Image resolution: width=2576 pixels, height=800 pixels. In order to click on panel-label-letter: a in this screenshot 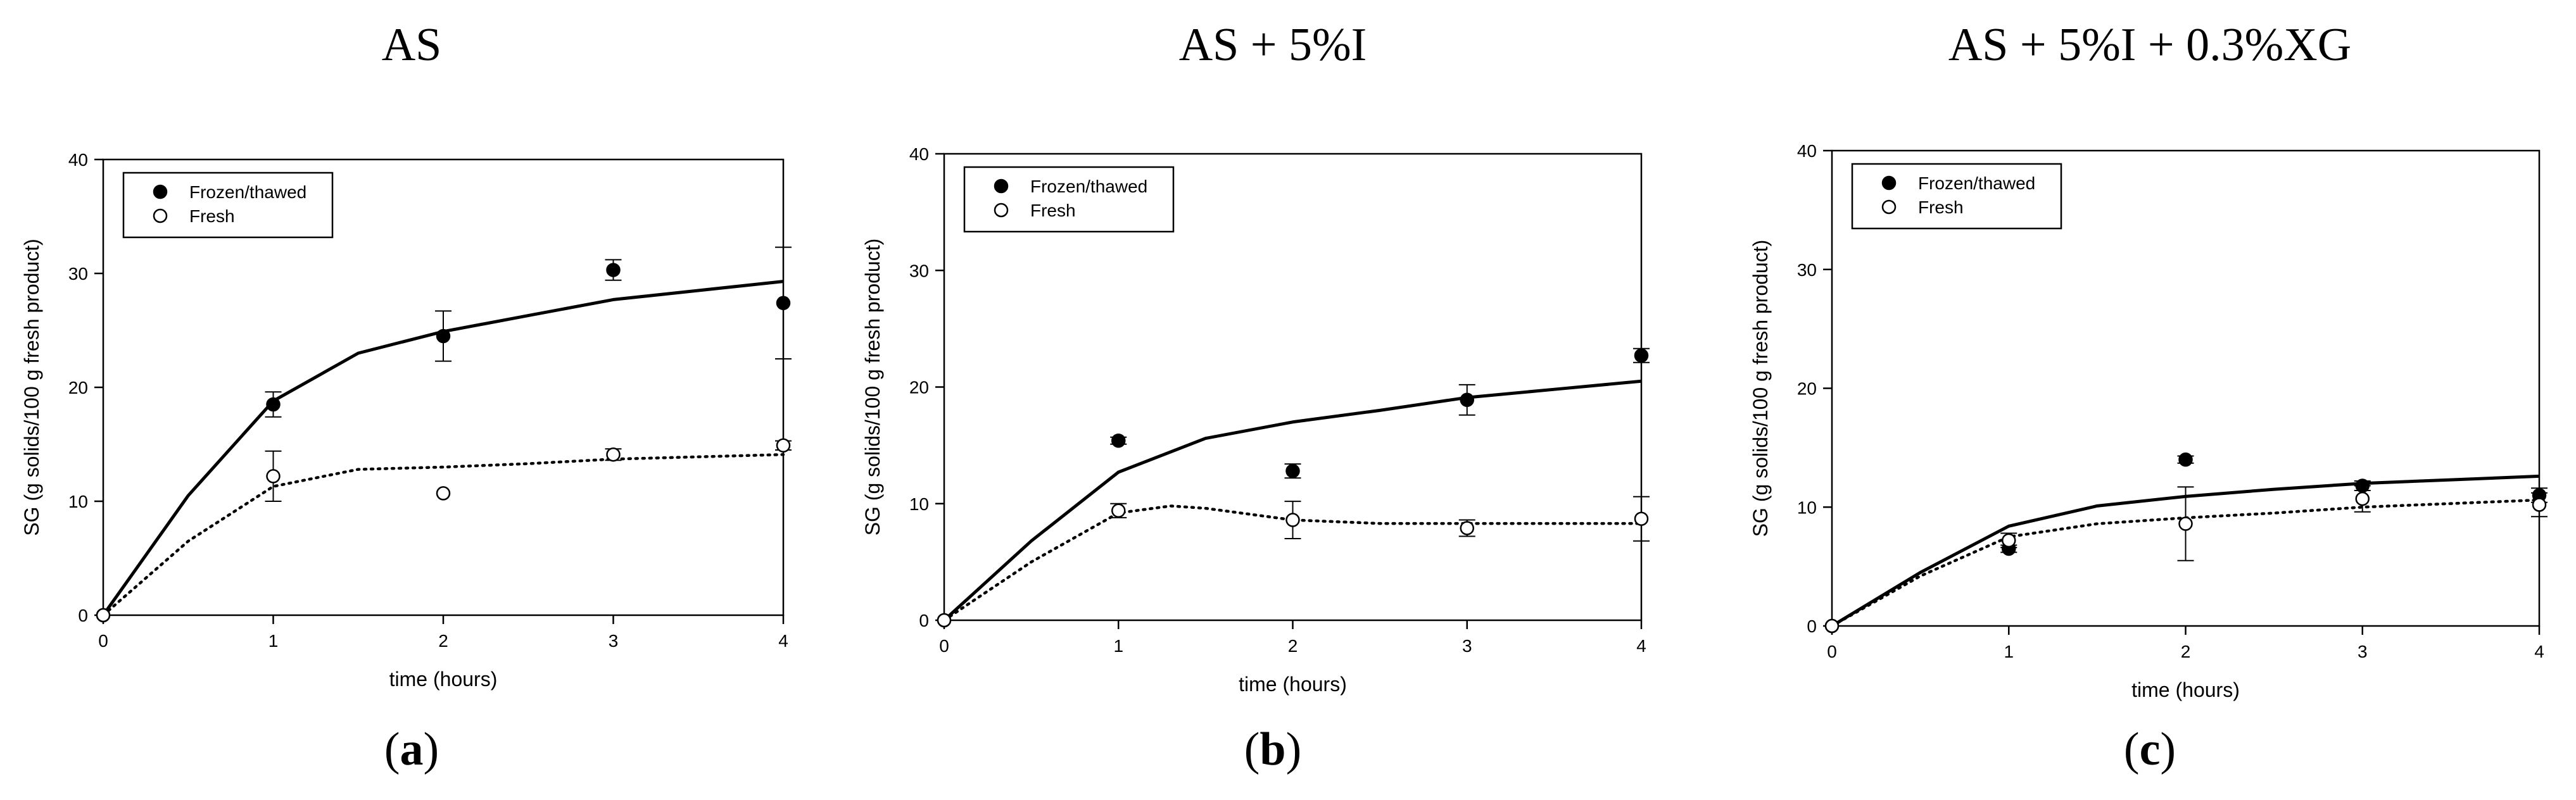, I will do `click(412, 749)`.